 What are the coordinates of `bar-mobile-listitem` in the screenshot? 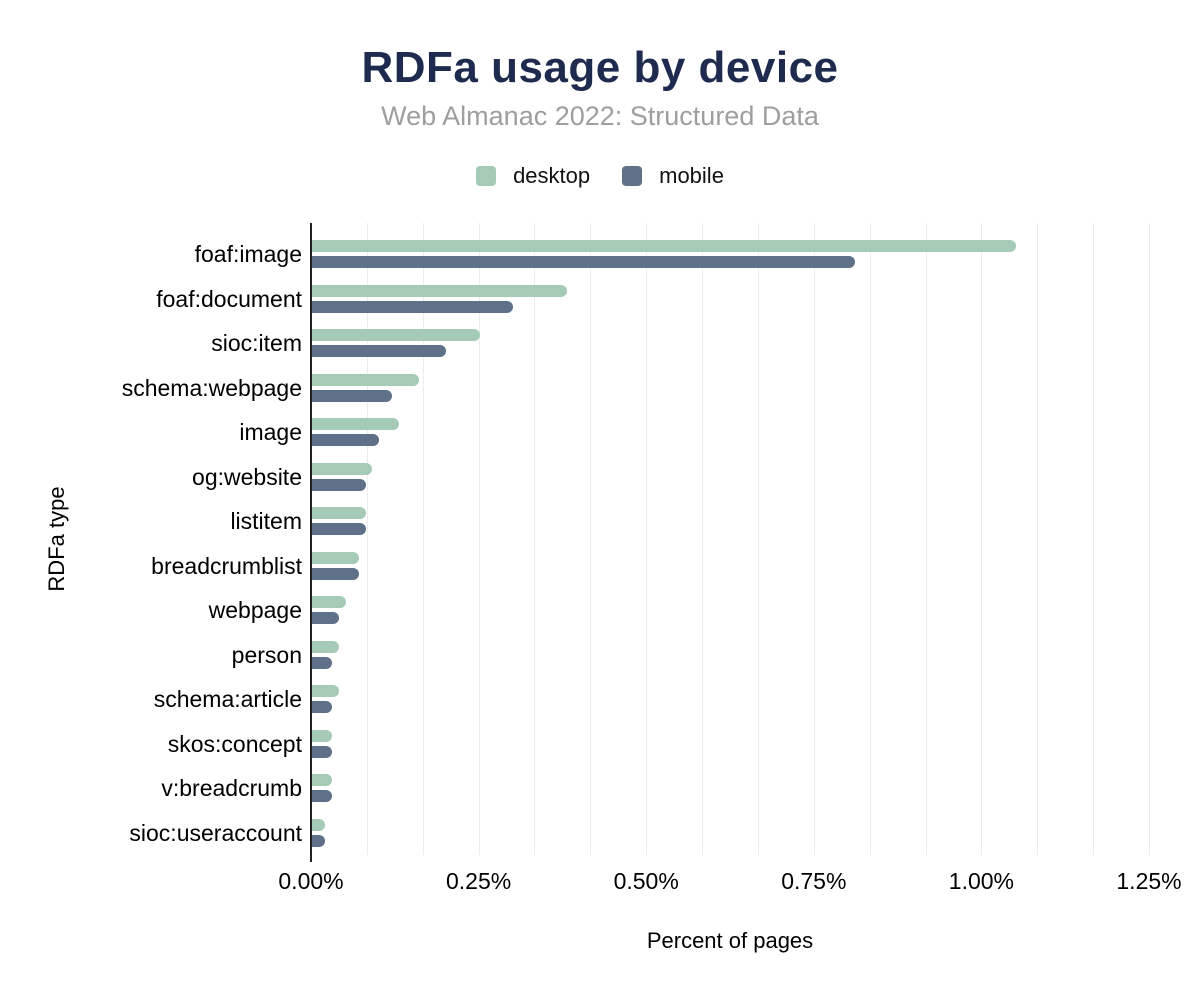 It's located at (339, 529).